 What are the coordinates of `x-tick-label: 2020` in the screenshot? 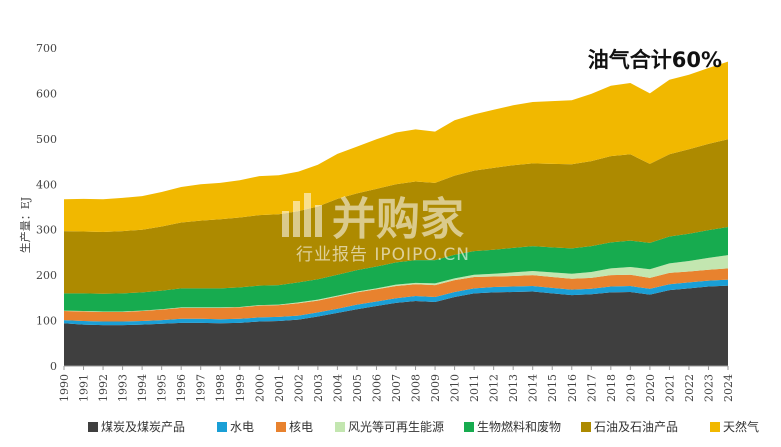 It's located at (650, 388).